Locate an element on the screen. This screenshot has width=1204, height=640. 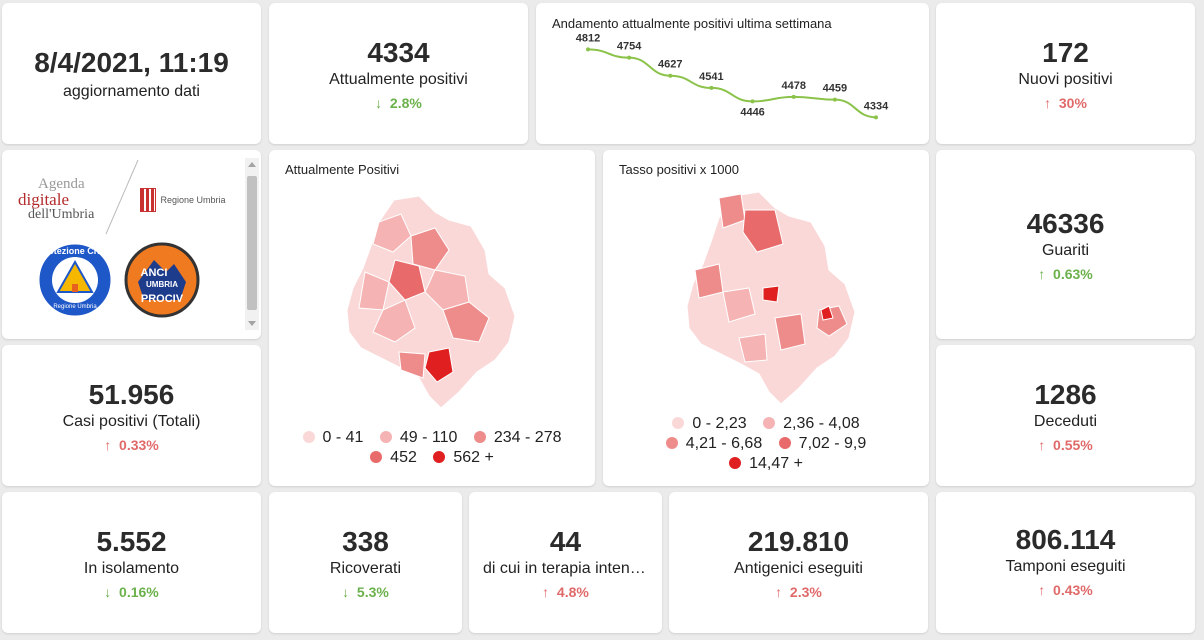
guariti-label: Guariti is located at coordinates (1065, 250).